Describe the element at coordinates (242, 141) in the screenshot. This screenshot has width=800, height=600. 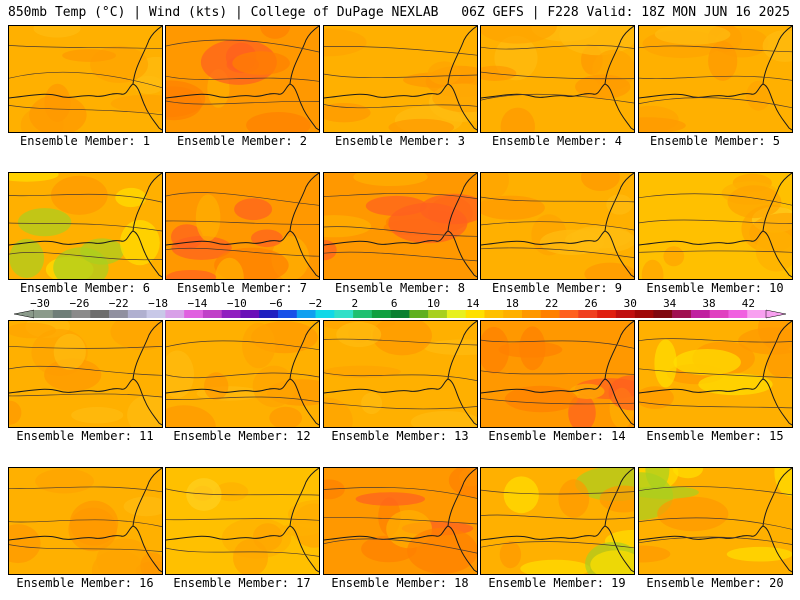
I see `member-caption: Ensemble Member: 2` at that location.